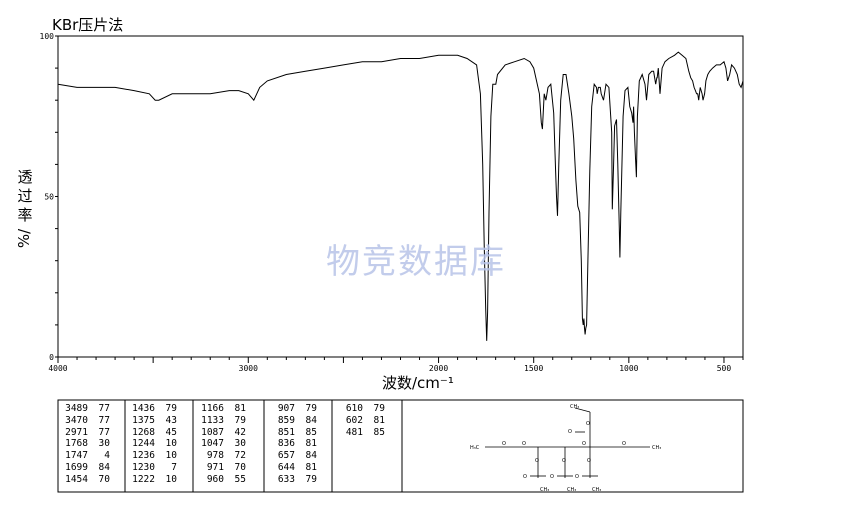  What do you see at coordinates (51, 357) in the screenshot?
I see `y-tick-label: 0` at bounding box center [51, 357].